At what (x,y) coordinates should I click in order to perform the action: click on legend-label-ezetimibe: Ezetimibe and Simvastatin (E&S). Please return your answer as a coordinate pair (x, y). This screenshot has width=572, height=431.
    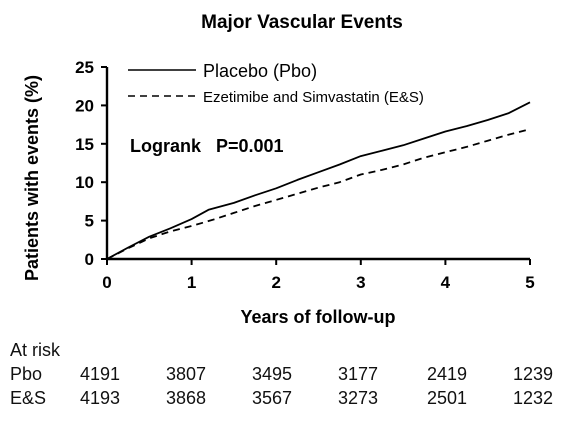
    Looking at the image, I should click on (313, 97).